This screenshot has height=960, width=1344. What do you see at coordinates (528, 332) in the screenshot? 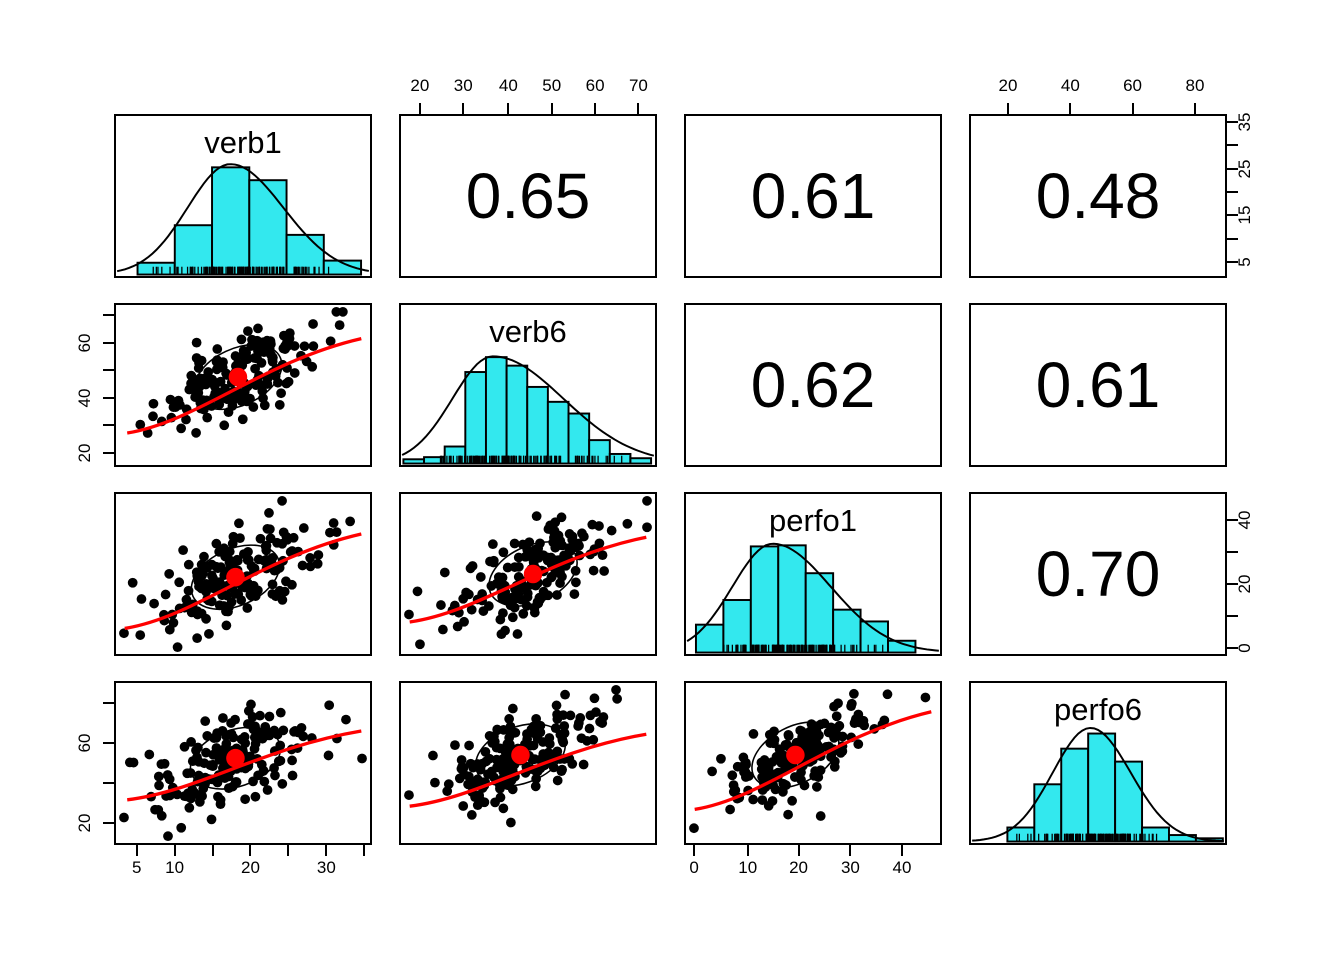
I see `verb6-title: verb6` at bounding box center [528, 332].